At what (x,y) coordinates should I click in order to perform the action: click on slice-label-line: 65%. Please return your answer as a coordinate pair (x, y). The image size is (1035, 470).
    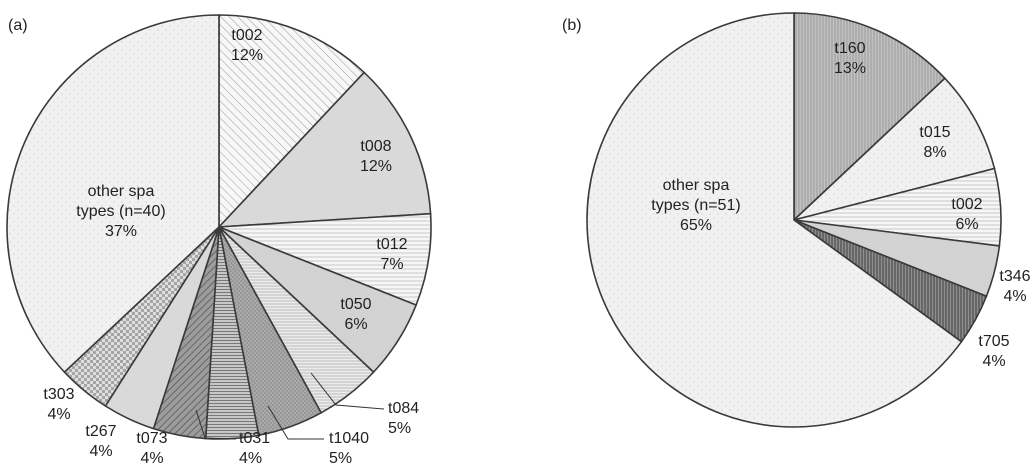
    Looking at the image, I should click on (696, 225).